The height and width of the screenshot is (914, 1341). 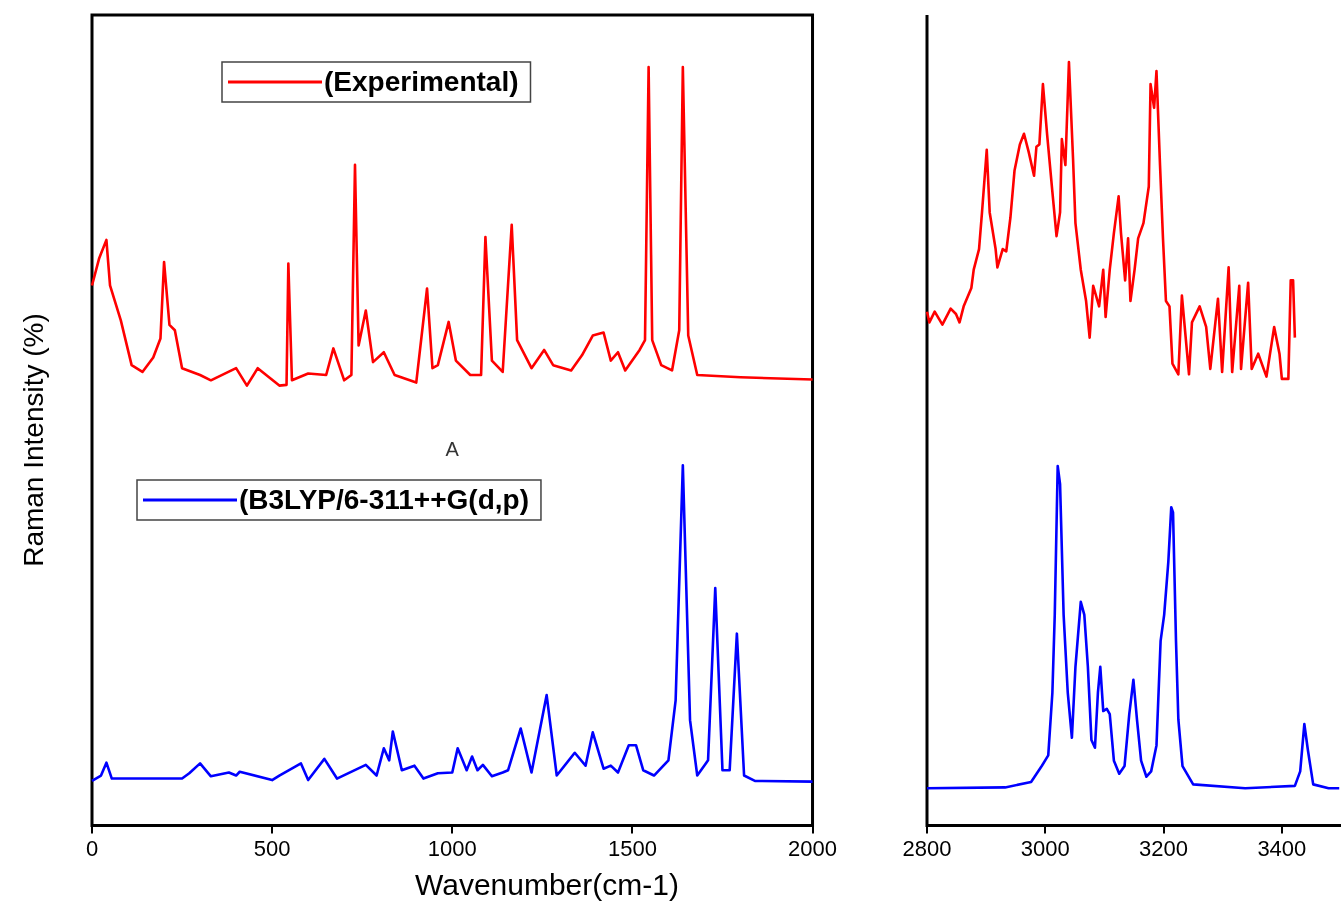 I want to click on x-tick-label: 3000, so click(x=1045, y=848).